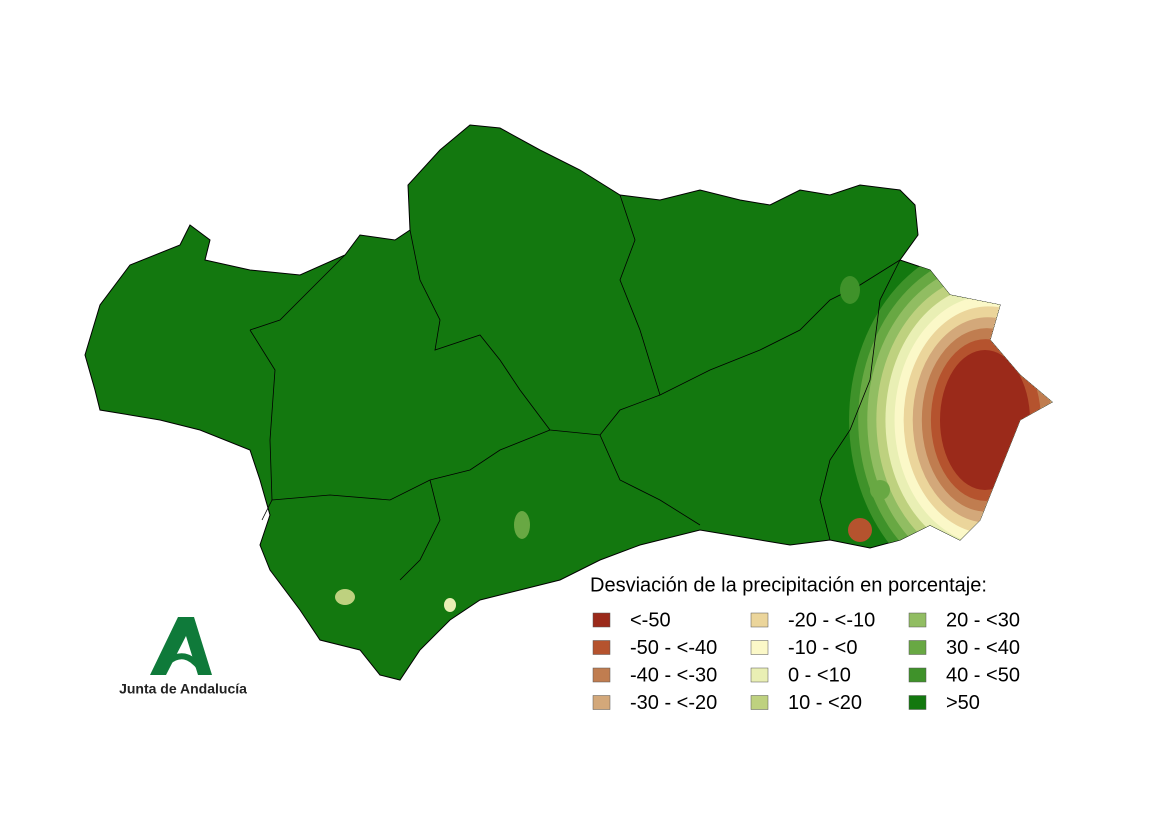 The height and width of the screenshot is (826, 1169). I want to click on legend-label: 20 - <30, so click(983, 620).